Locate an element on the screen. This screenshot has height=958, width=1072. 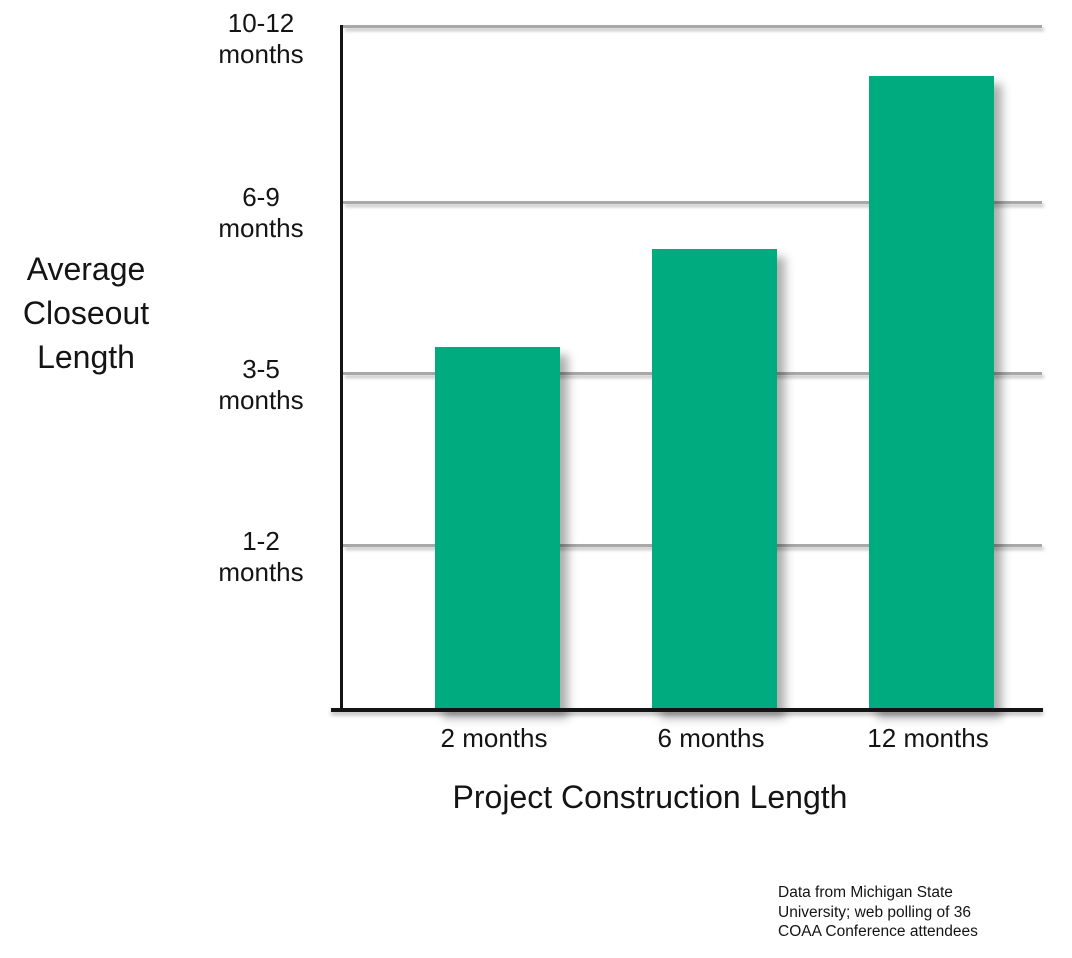
gridline-6-9-months is located at coordinates (692, 202).